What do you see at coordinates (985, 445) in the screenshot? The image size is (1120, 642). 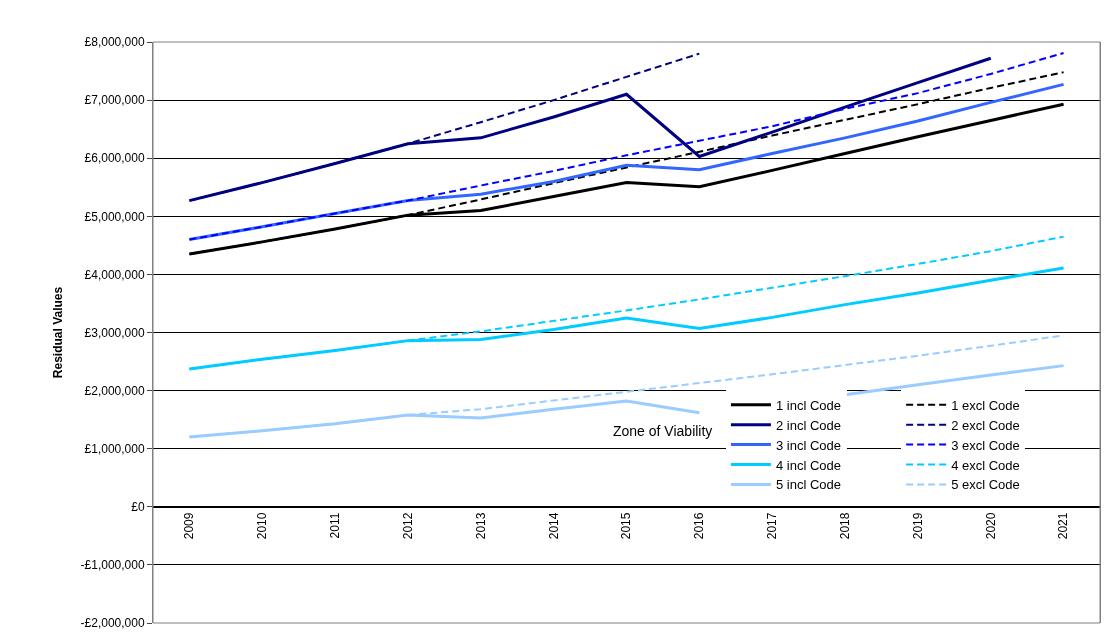 I see `legend-label: 3 excl Code` at bounding box center [985, 445].